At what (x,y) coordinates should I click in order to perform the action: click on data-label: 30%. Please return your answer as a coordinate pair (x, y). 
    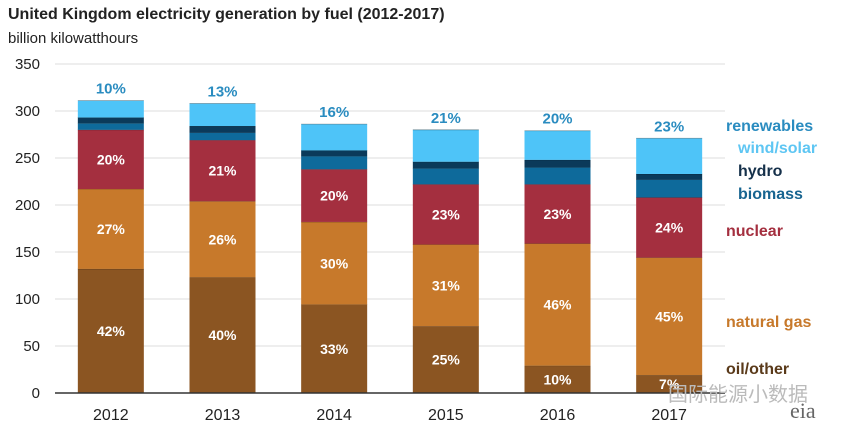
    Looking at the image, I should click on (334, 263).